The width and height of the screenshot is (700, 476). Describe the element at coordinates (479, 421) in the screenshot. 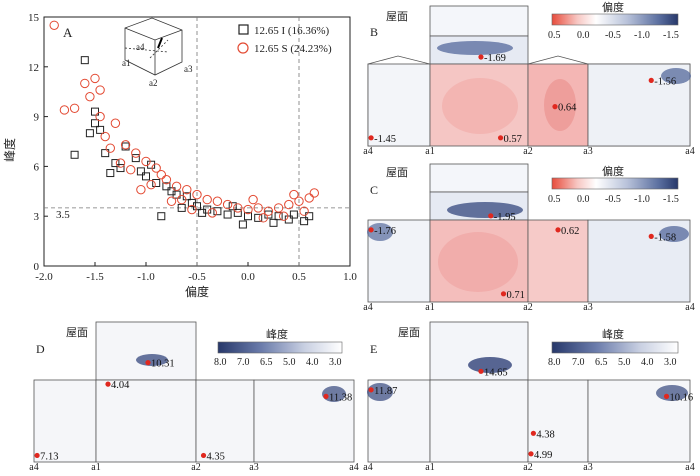

I see `panel-e-face-a1-a2` at that location.